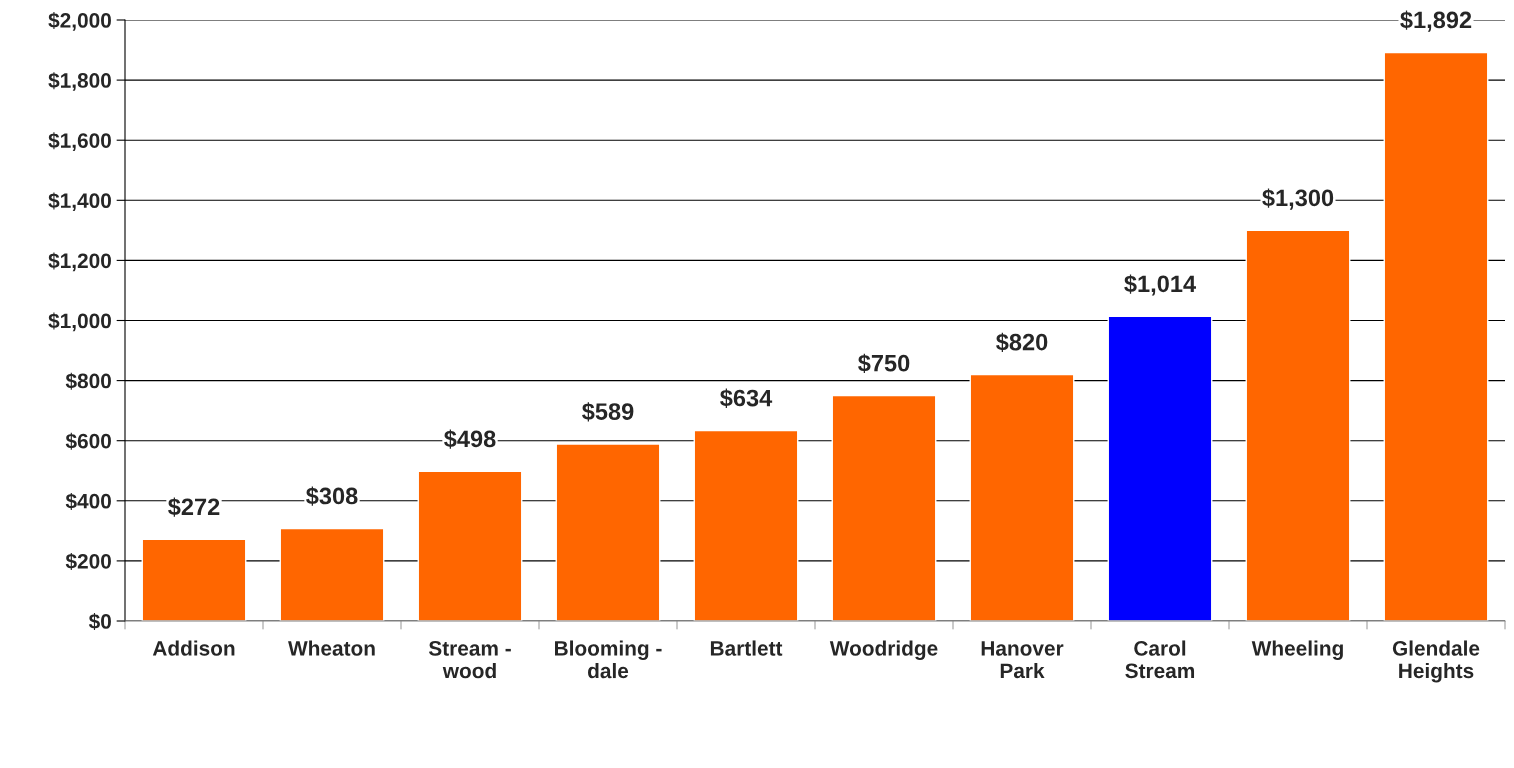  Describe the element at coordinates (1160, 285) in the screenshot. I see `data-label: $1,014` at that location.